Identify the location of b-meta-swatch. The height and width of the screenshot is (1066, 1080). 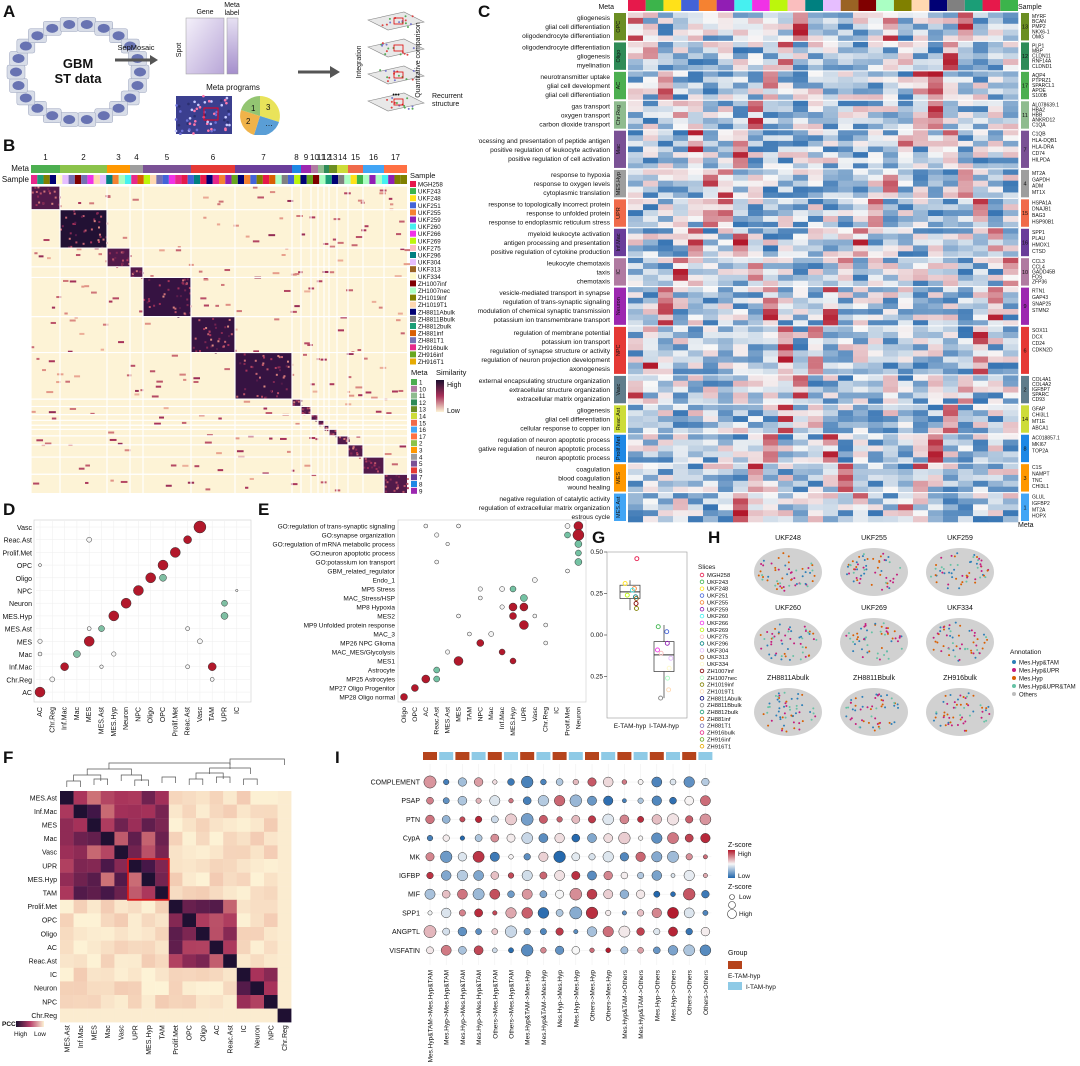
(414, 463).